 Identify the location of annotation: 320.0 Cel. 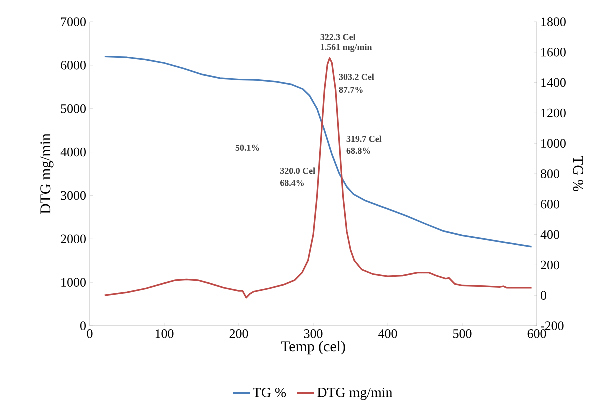
(298, 171).